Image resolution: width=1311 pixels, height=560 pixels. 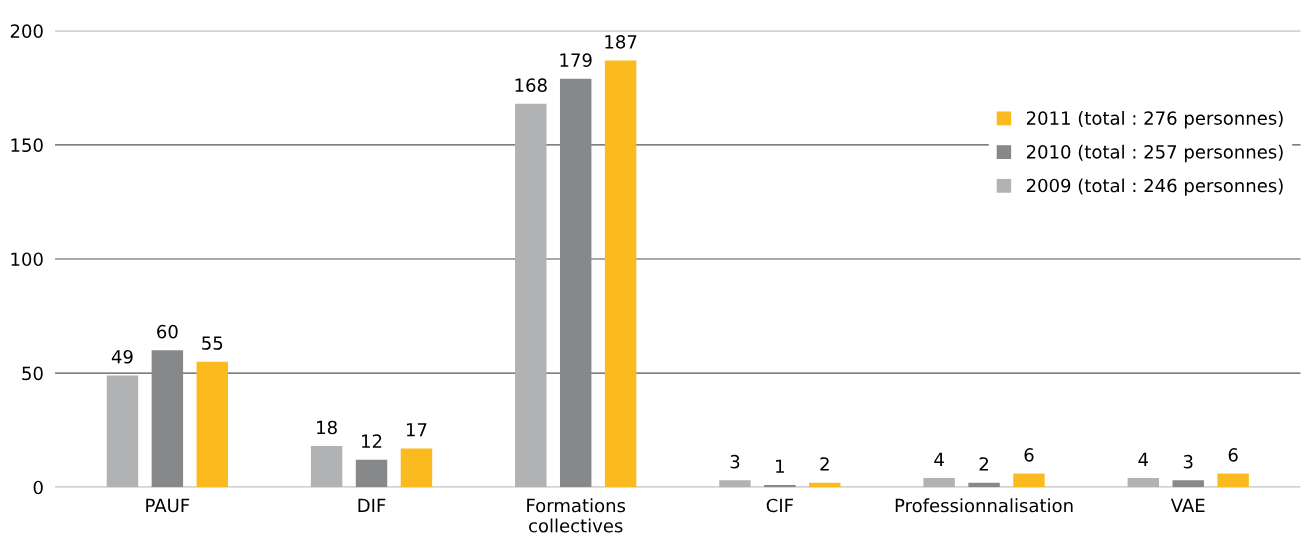 What do you see at coordinates (1187, 505) in the screenshot?
I see `x-tick-label: VAE` at bounding box center [1187, 505].